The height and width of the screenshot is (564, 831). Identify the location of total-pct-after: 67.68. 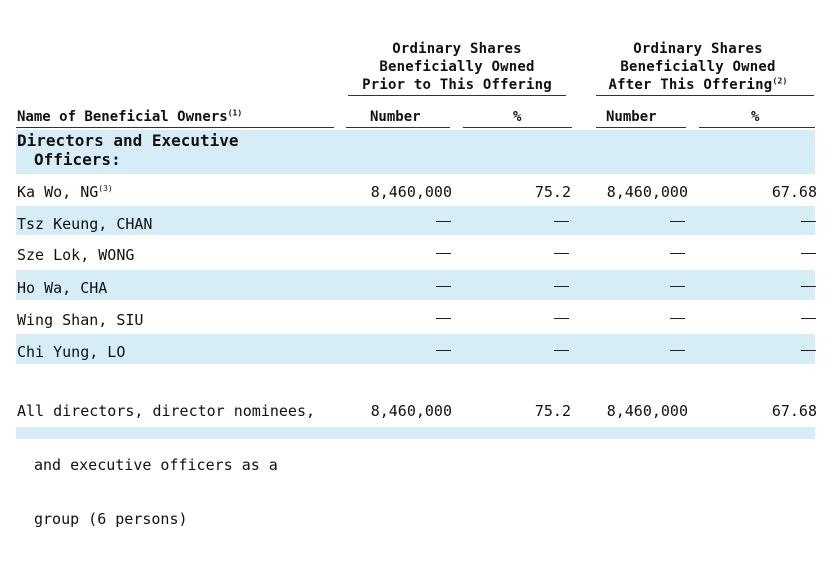
(794, 411).